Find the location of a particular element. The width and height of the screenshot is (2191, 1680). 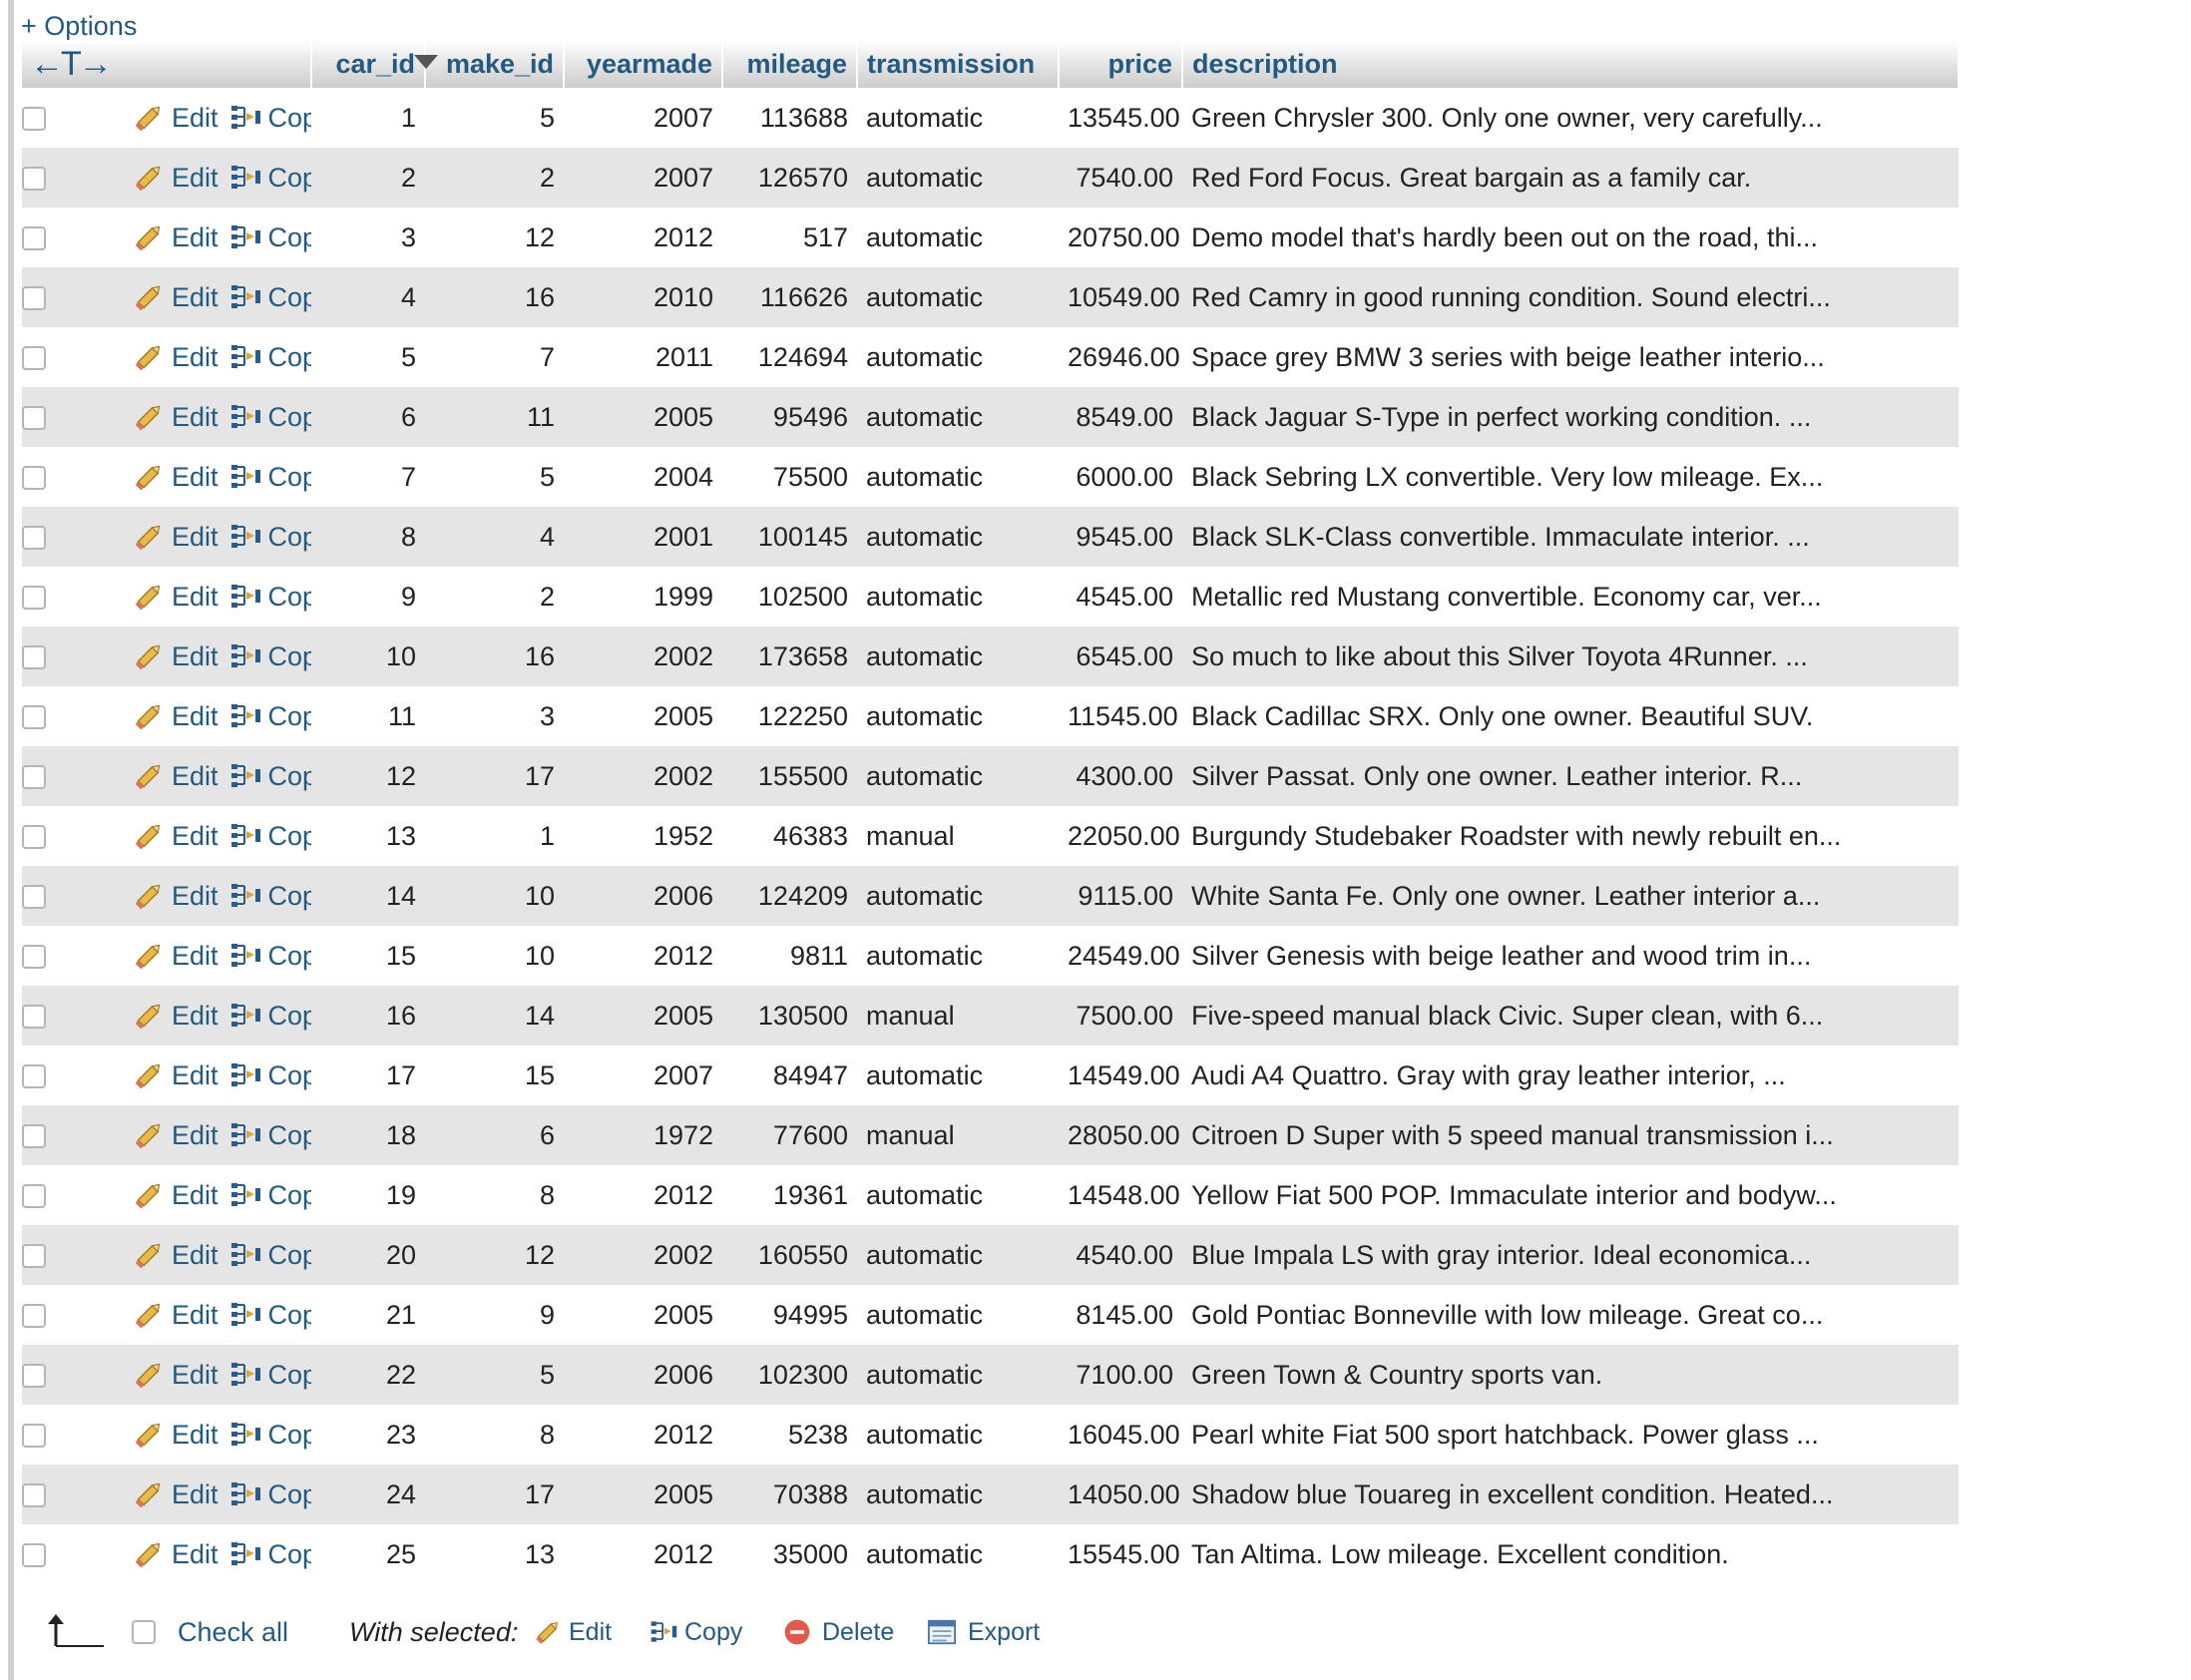

check-all-label: Check all is located at coordinates (234, 1631).